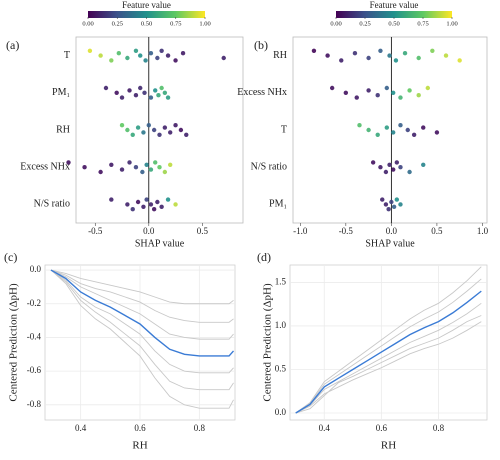 The image size is (500, 460). What do you see at coordinates (392, 231) in the screenshot?
I see `x-tick-label: 0.0` at bounding box center [392, 231].